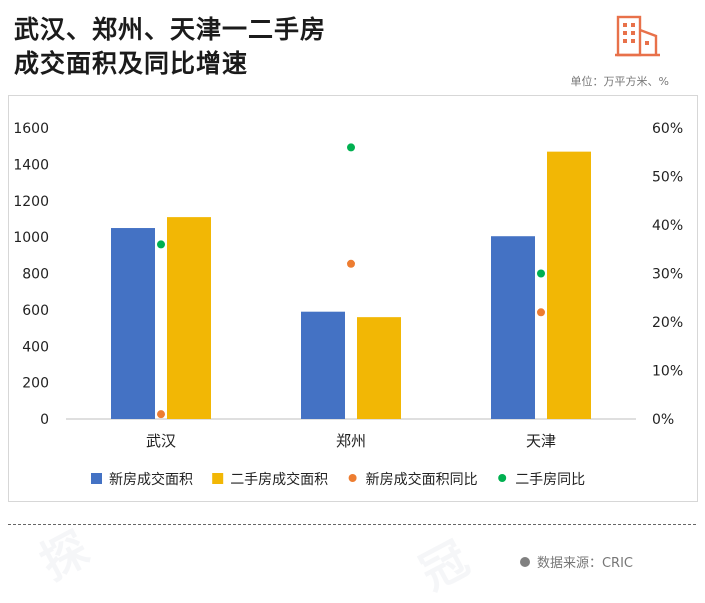 Image resolution: width=705 pixels, height=603 pixels. What do you see at coordinates (667, 372) in the screenshot?
I see `y-right-tick-label: 10%` at bounding box center [667, 372].